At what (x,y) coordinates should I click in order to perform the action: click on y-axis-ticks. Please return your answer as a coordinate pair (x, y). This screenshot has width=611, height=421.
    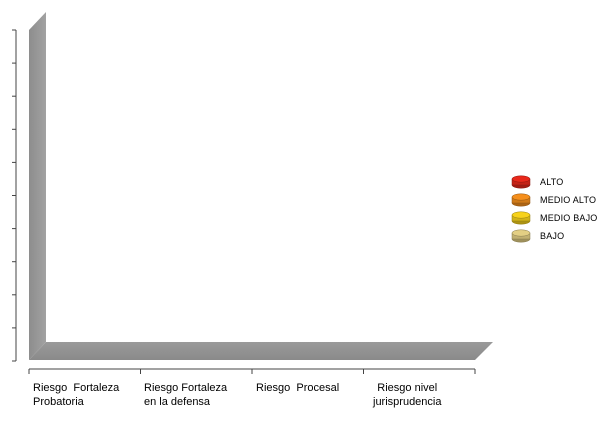
    Looking at the image, I should click on (14, 195).